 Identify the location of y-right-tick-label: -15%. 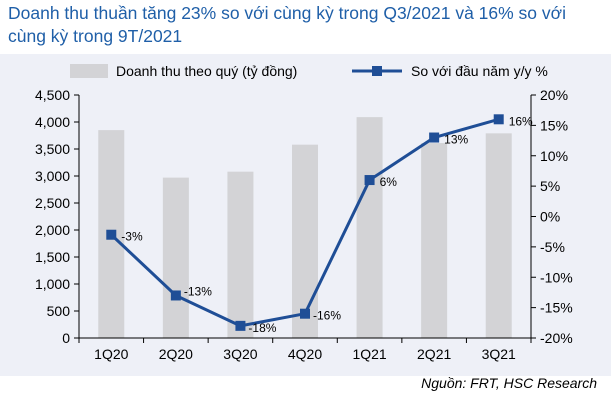
(556, 308).